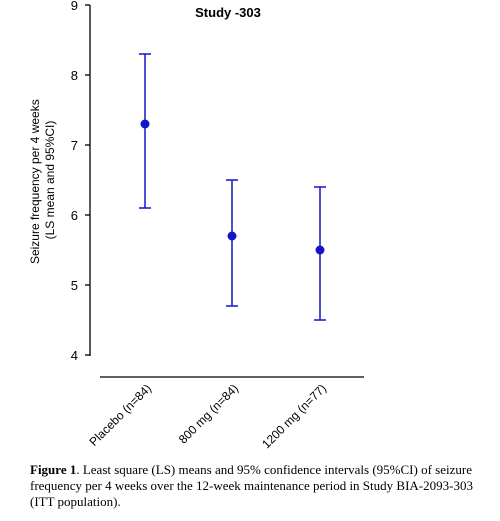  Describe the element at coordinates (74, 285) in the screenshot. I see `y-tick-label: 5` at that location.